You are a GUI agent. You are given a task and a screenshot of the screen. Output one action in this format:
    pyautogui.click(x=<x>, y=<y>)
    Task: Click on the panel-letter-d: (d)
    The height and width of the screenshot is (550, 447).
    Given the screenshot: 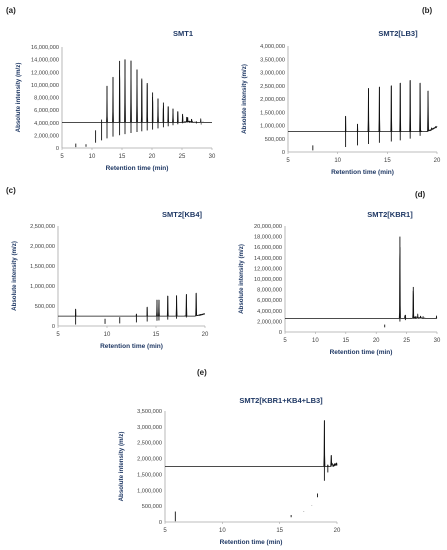 What is the action you would take?
    pyautogui.click(x=420, y=194)
    